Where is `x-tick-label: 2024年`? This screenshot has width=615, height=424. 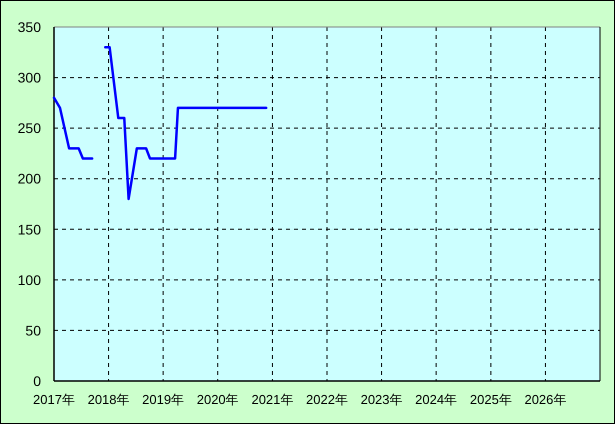 x-tick-label: 2024年 is located at coordinates (436, 399).